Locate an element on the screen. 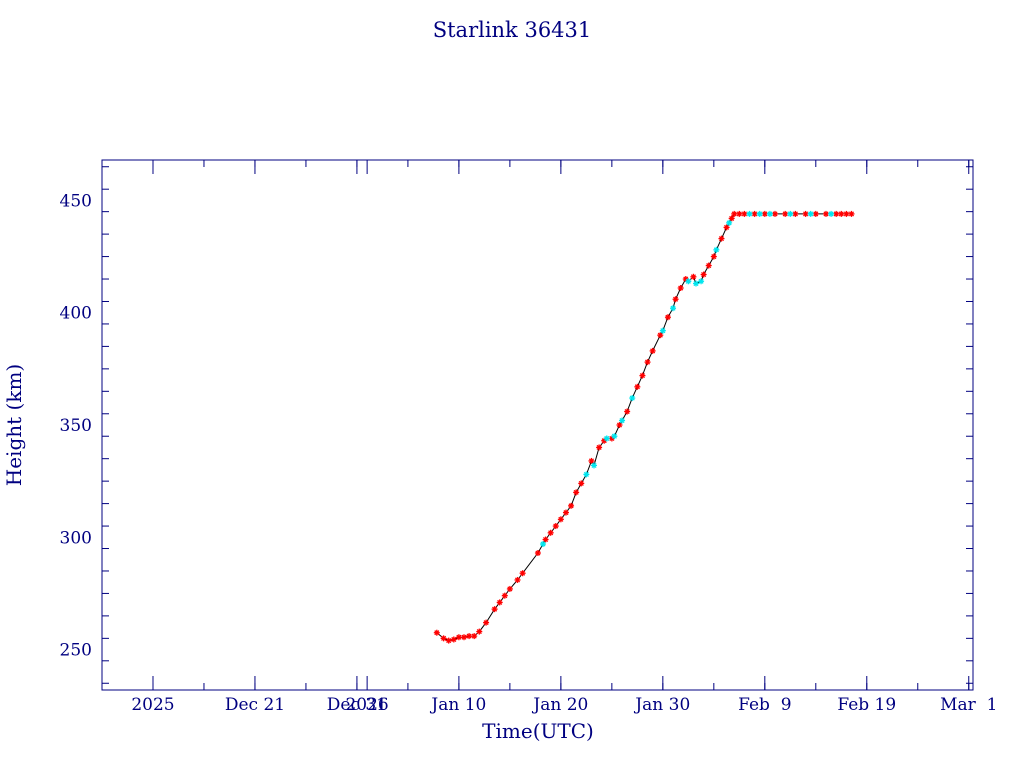 The height and width of the screenshot is (768, 1024). x-tick-label: 2025 is located at coordinates (152, 705).